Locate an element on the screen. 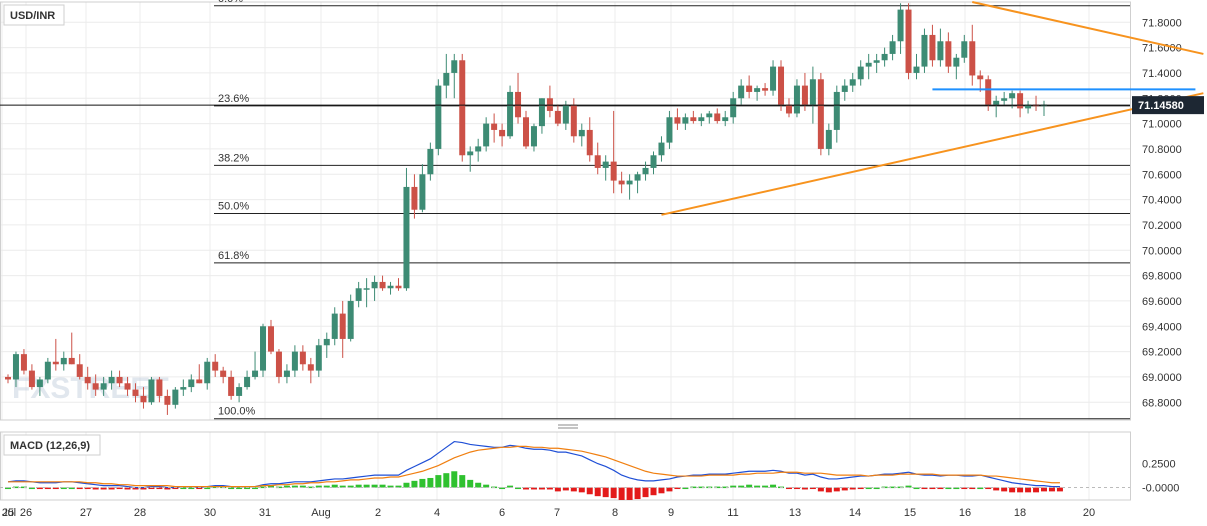 The image size is (1207, 526). date-tick-label: 15 is located at coordinates (910, 513).